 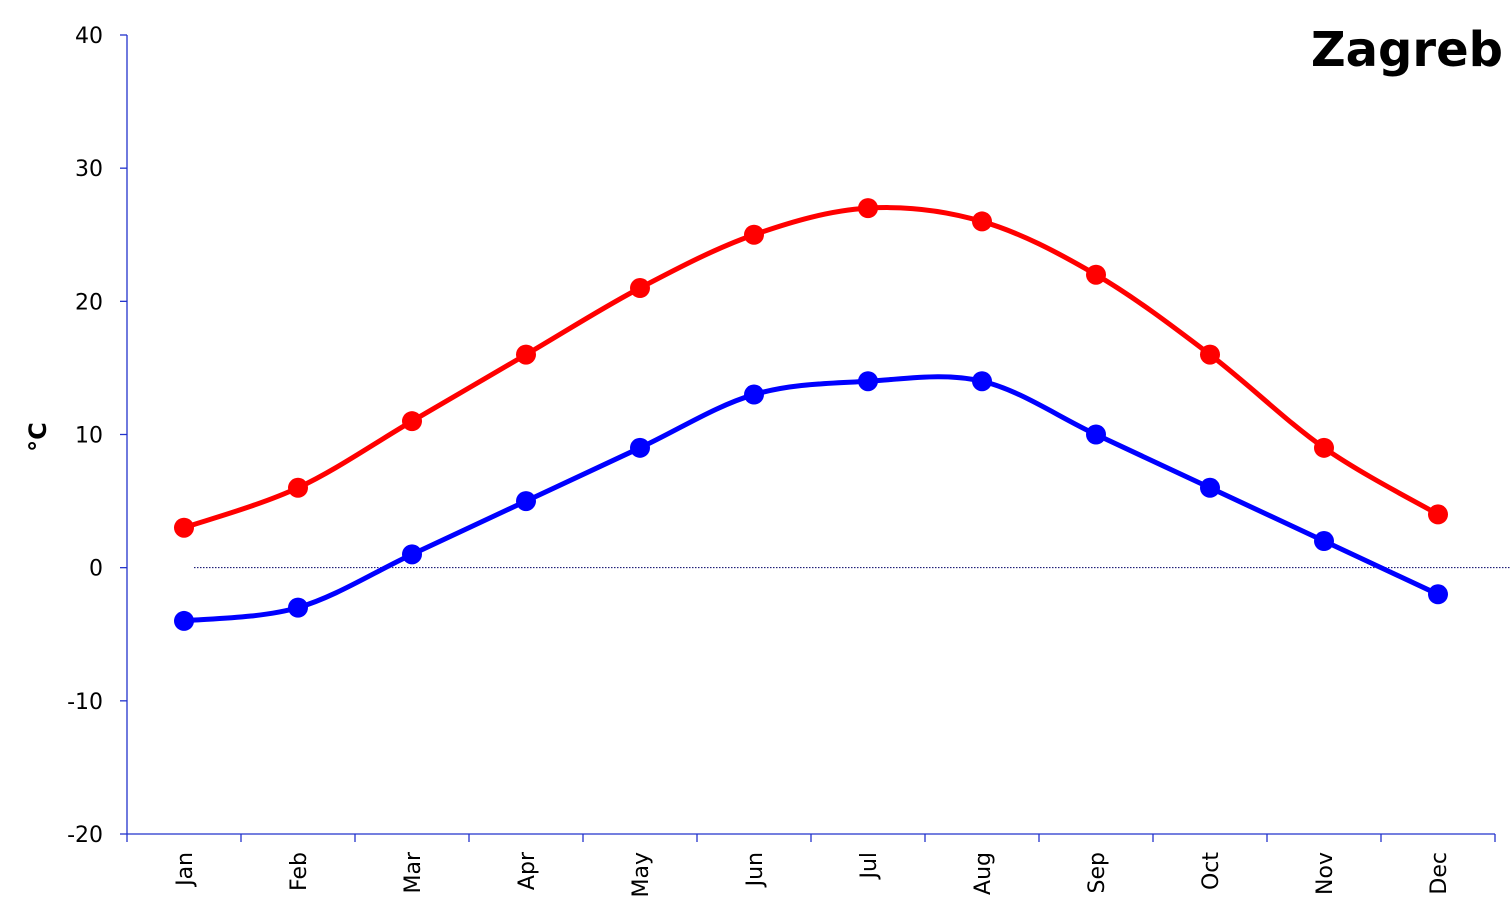 I want to click on x-tick-label: Oct, so click(x=1211, y=871).